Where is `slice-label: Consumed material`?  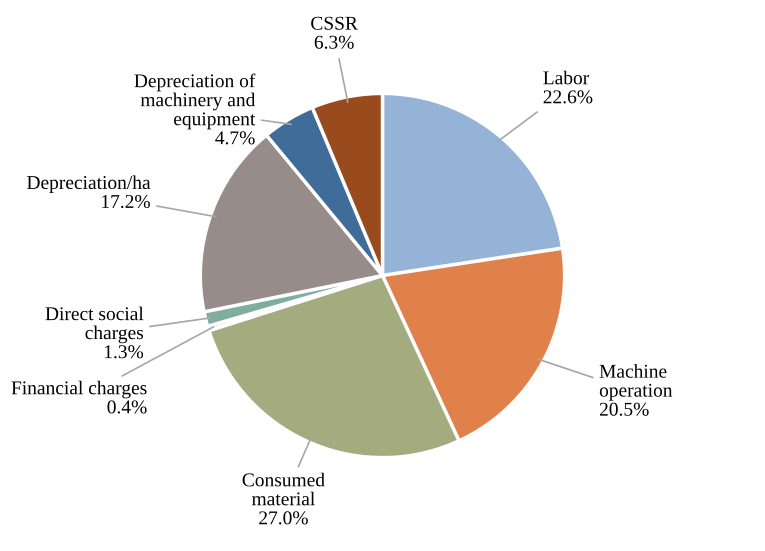 slice-label: Consumed material is located at coordinates (283, 489).